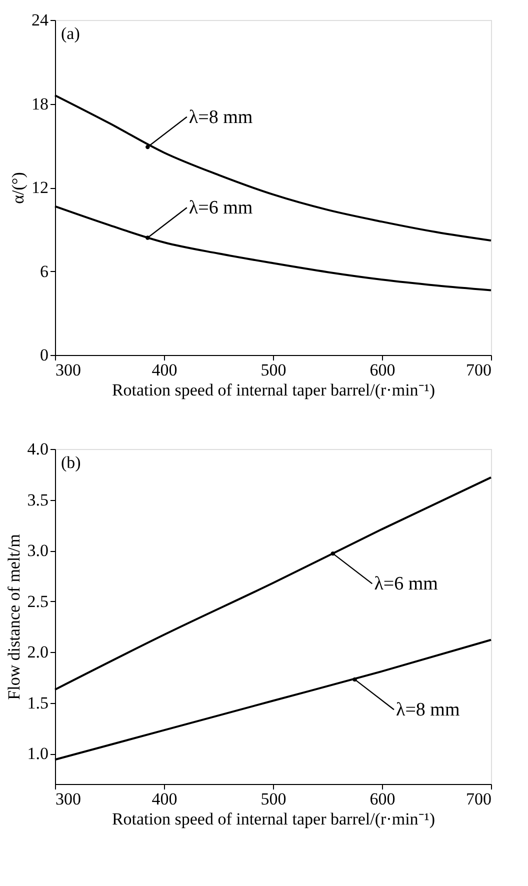 The image size is (528, 886). Describe the element at coordinates (18, 188) in the screenshot. I see `y-axis-title: α/(°)` at that location.